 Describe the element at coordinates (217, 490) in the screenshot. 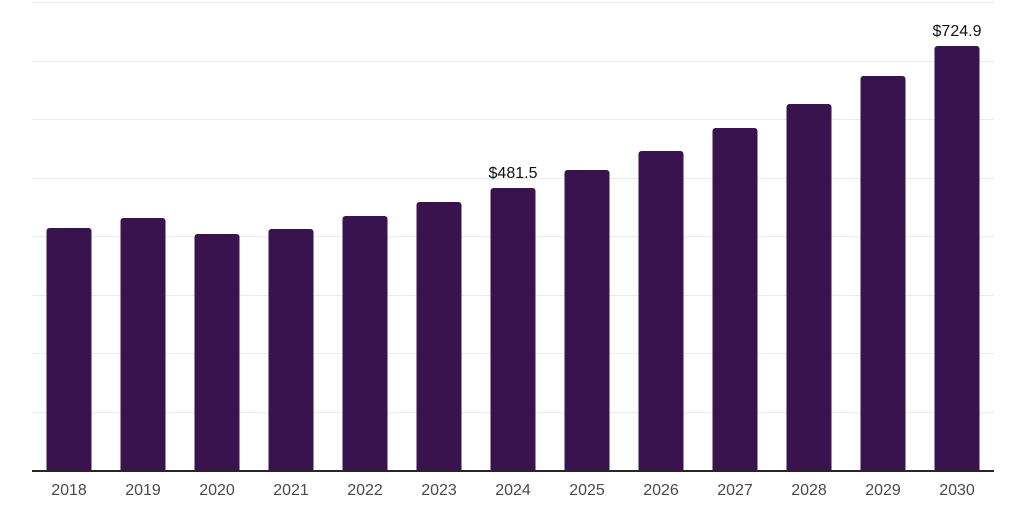

I see `x-axis-label-2020: 2020` at that location.